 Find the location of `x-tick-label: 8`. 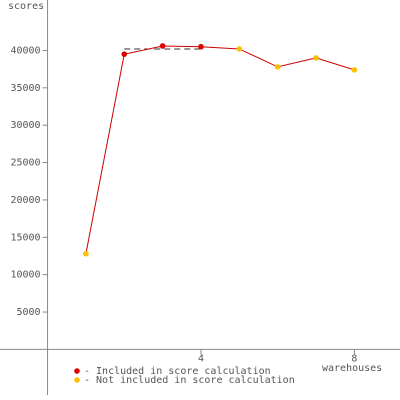

x-tick-label: 8 is located at coordinates (354, 358).